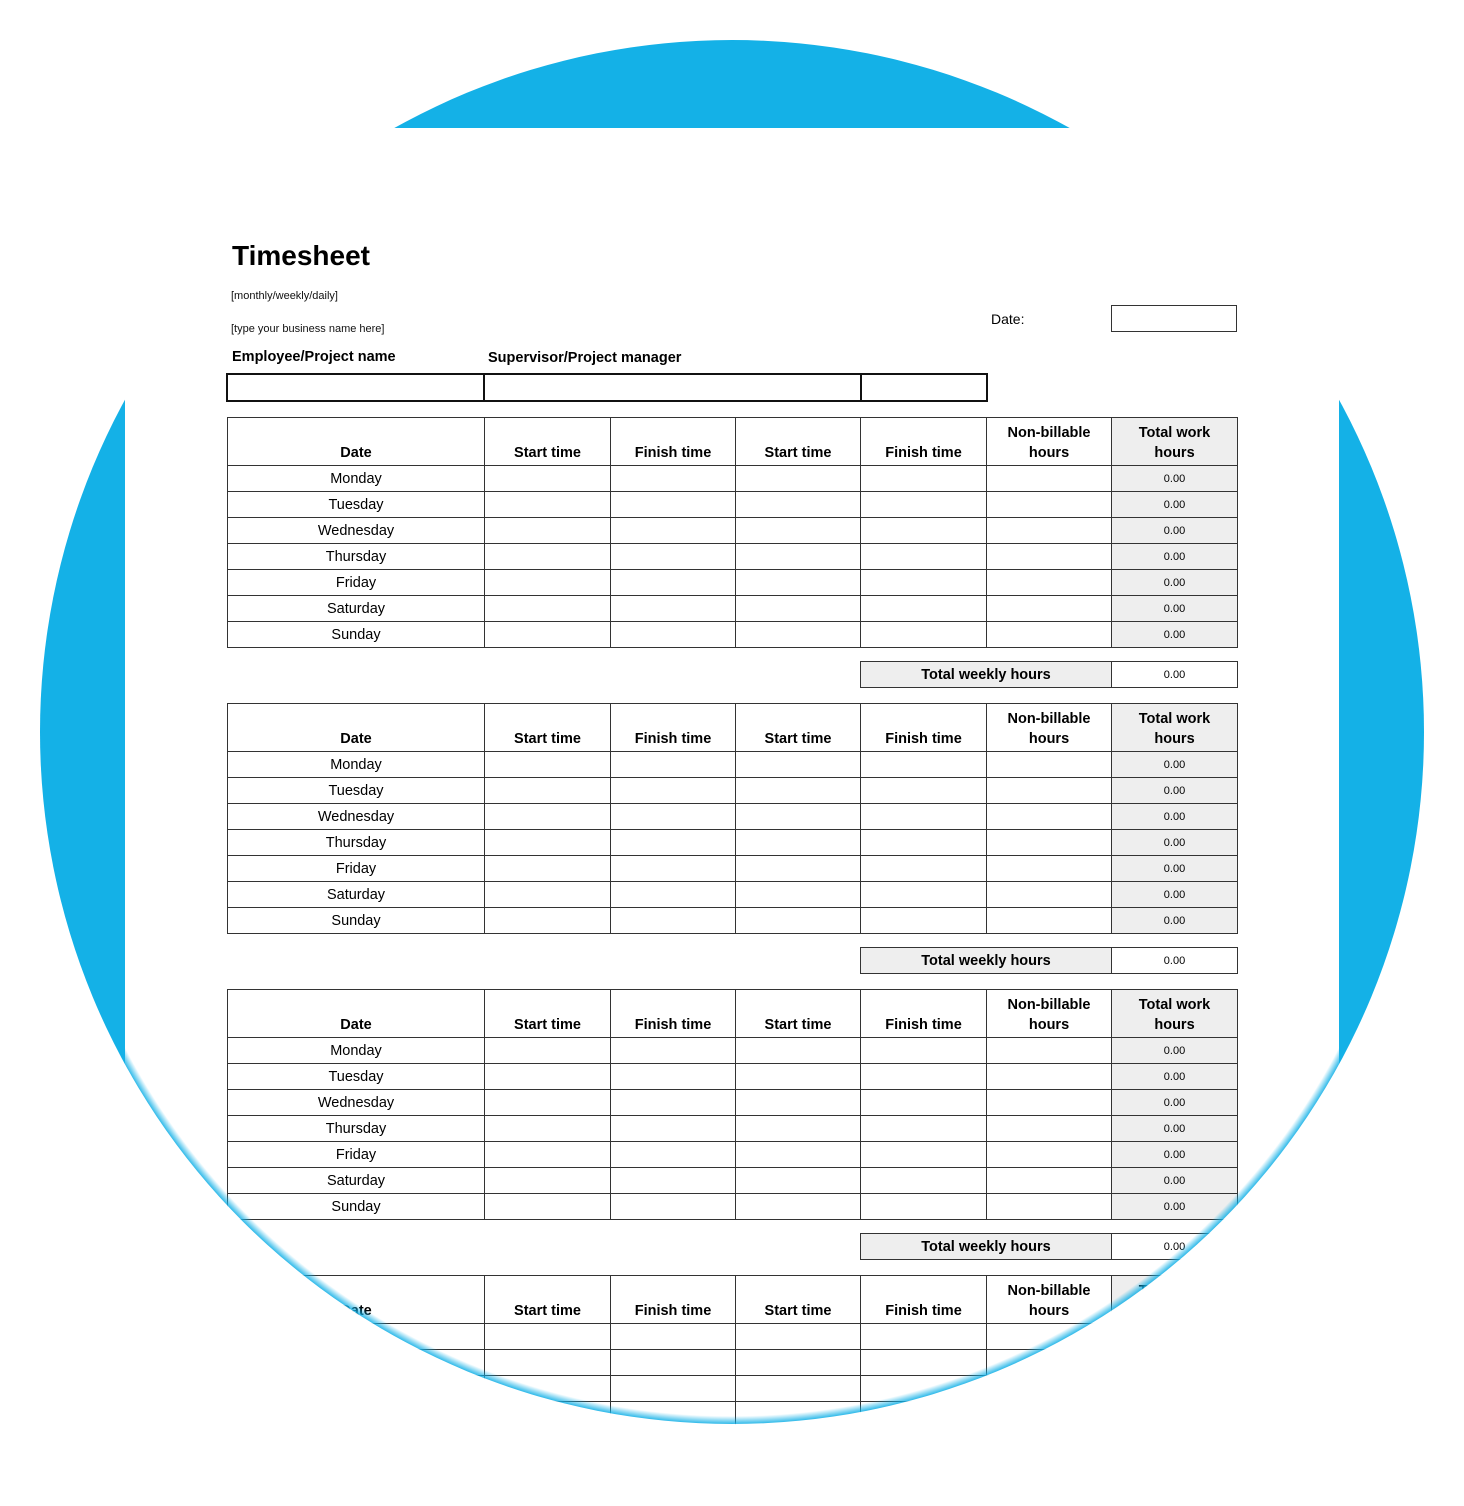 This screenshot has width=1464, height=1506. I want to click on employee-input, so click(356, 387).